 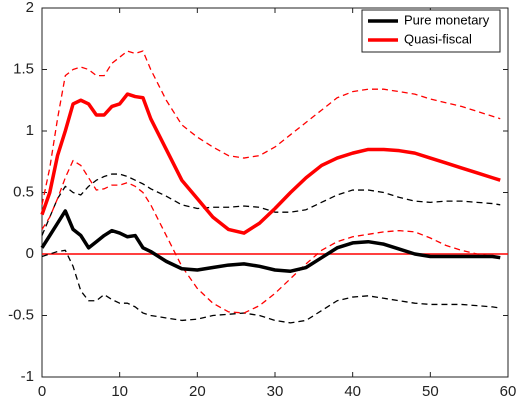 What do you see at coordinates (430, 391) in the screenshot?
I see `x-tick-label: 50` at bounding box center [430, 391].